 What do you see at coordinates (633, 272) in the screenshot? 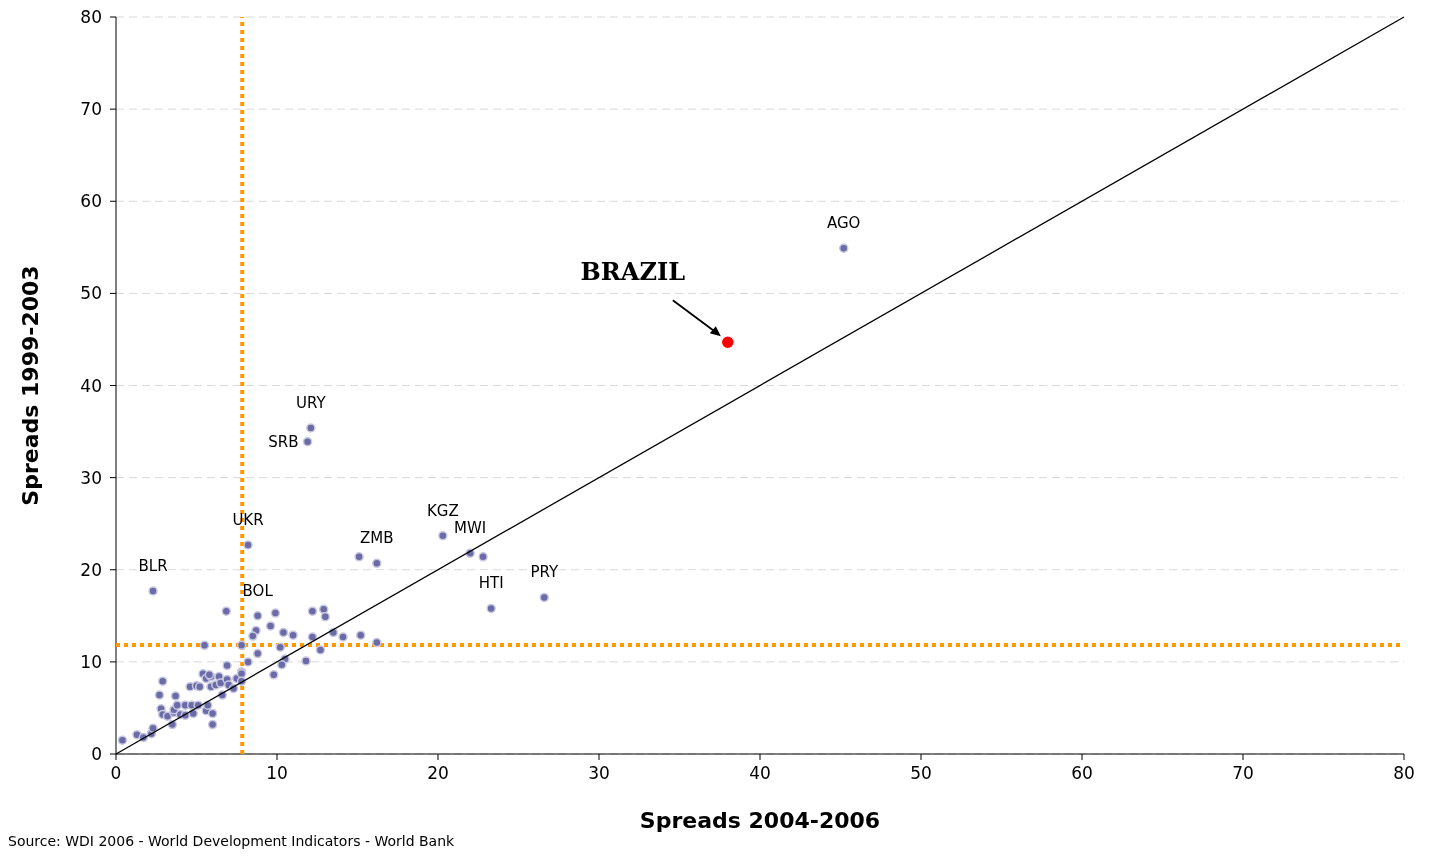
I see `annotation: BRAZIL` at bounding box center [633, 272].